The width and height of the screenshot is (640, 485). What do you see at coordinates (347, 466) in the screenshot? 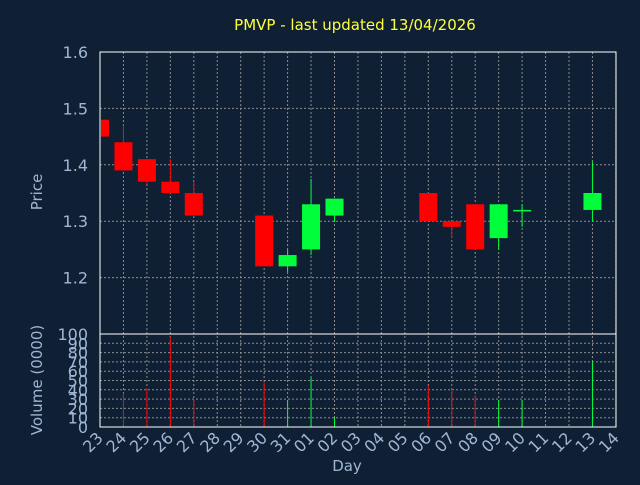
I see `x-axis-label: Day` at bounding box center [347, 466].